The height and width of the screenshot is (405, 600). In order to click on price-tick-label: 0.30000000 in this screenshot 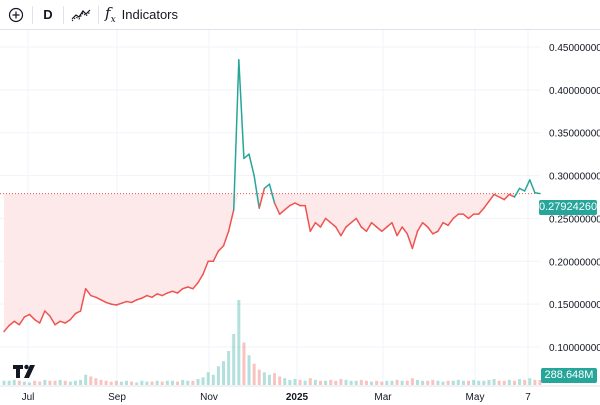, I will do `click(574, 177)`.